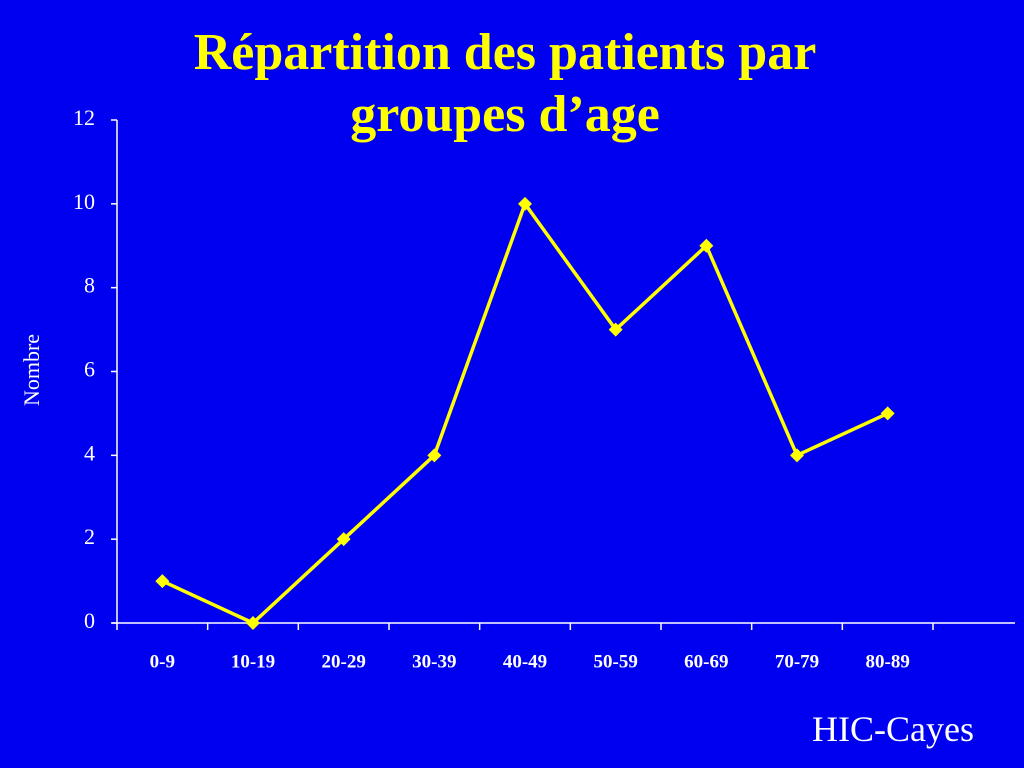 The image size is (1024, 768). Describe the element at coordinates (616, 661) in the screenshot. I see `x-tick-label: 50-59` at that location.